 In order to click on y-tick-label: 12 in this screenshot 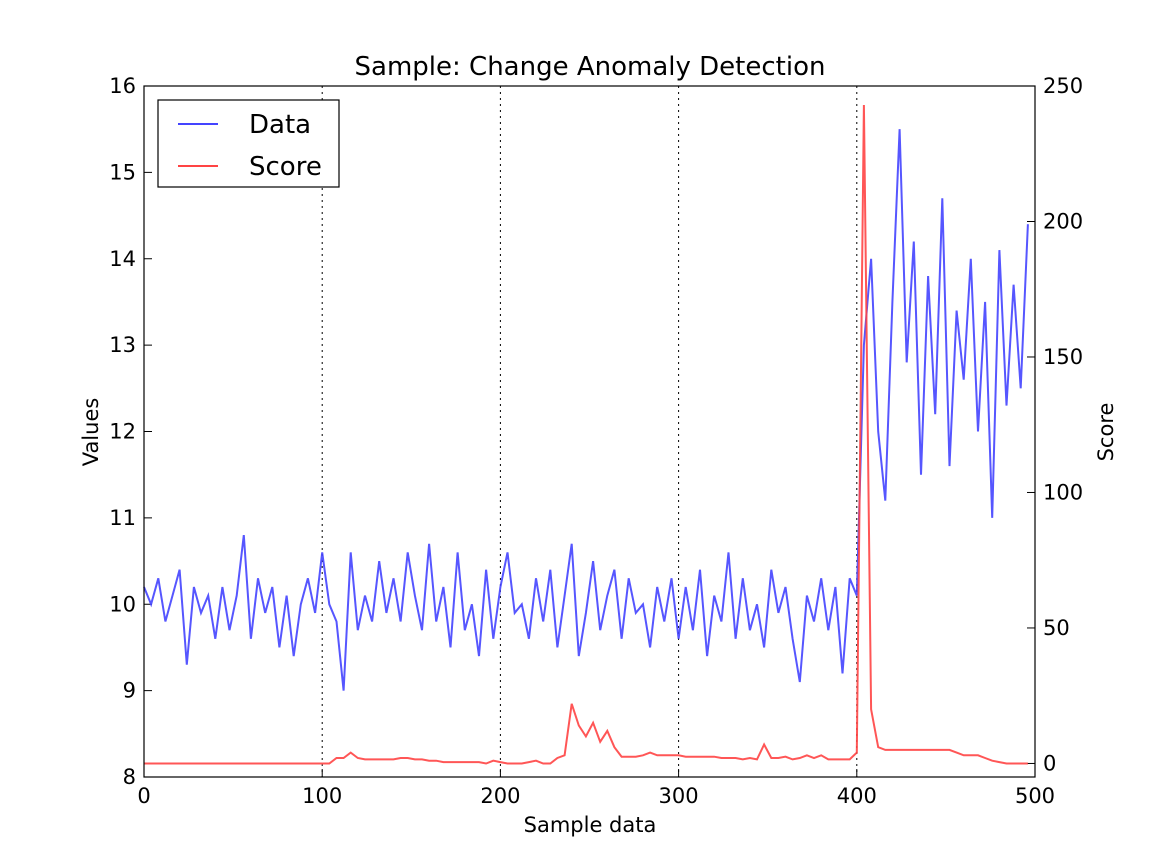, I will do `click(122, 432)`.